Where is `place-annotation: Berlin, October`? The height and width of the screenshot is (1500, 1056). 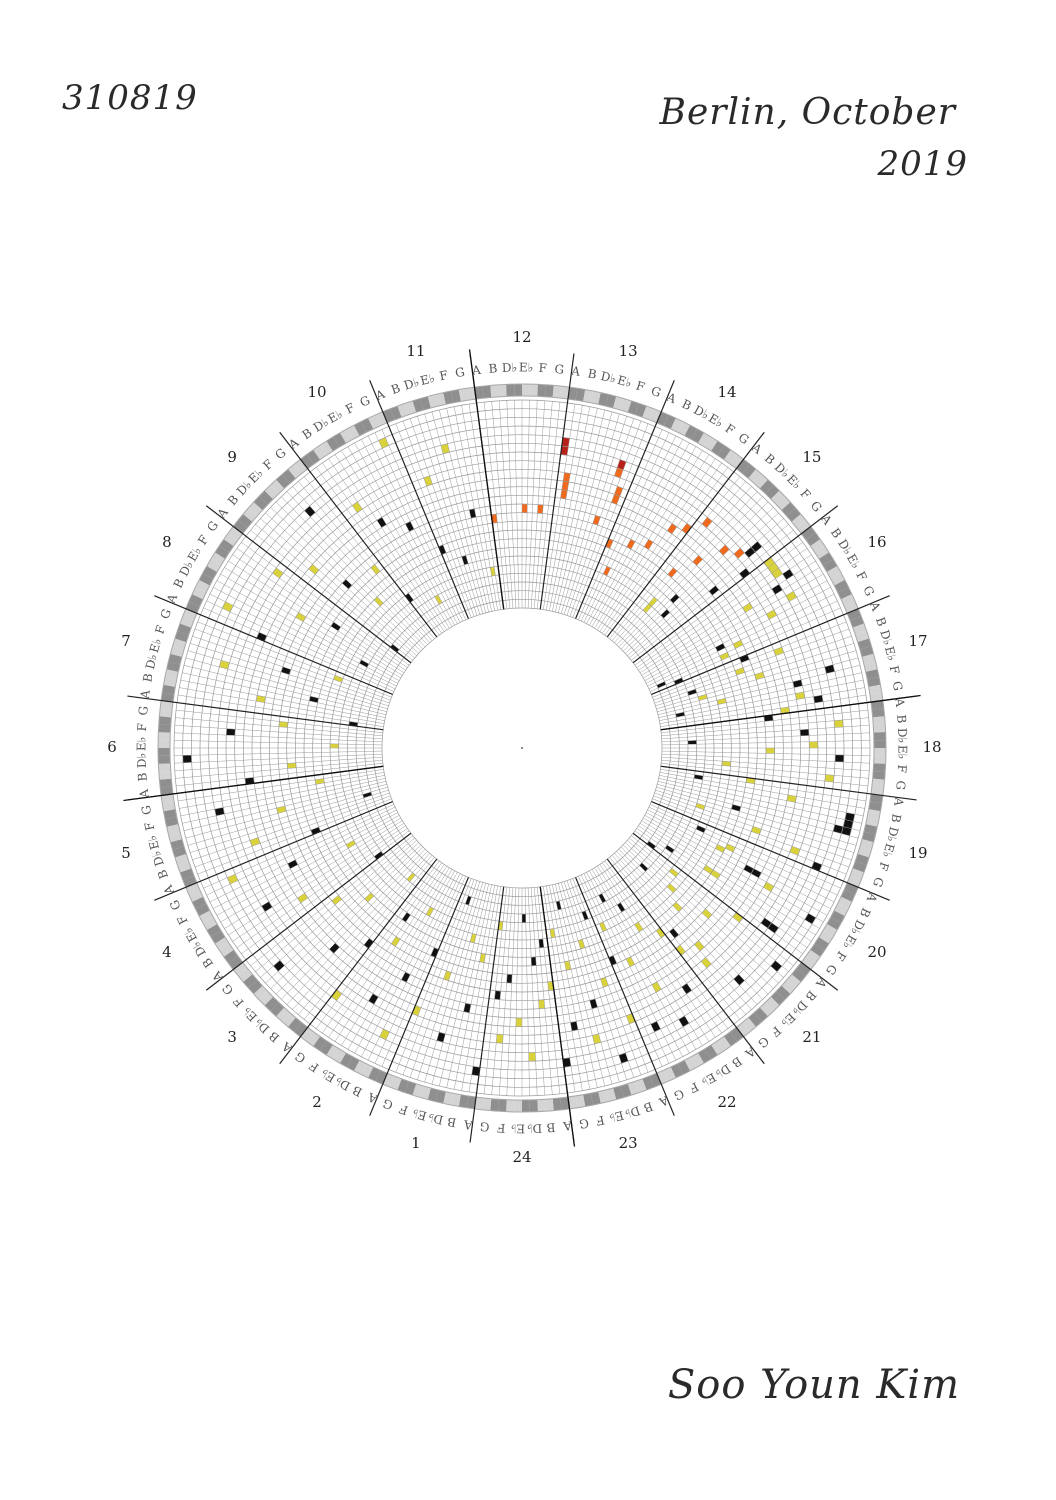
place-annotation: Berlin, October is located at coordinates (807, 112).